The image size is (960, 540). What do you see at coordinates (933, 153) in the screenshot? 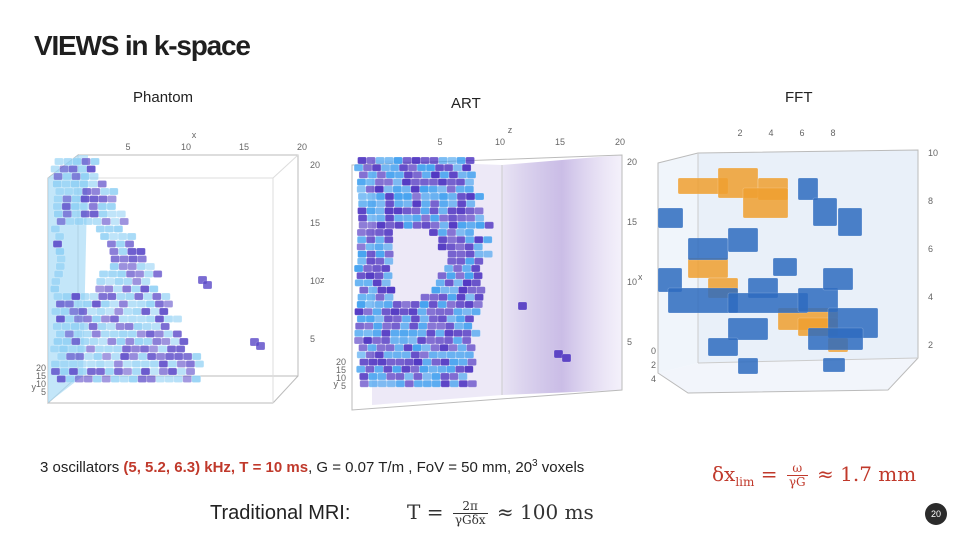
I see `right-tick-label: 10` at bounding box center [933, 153].